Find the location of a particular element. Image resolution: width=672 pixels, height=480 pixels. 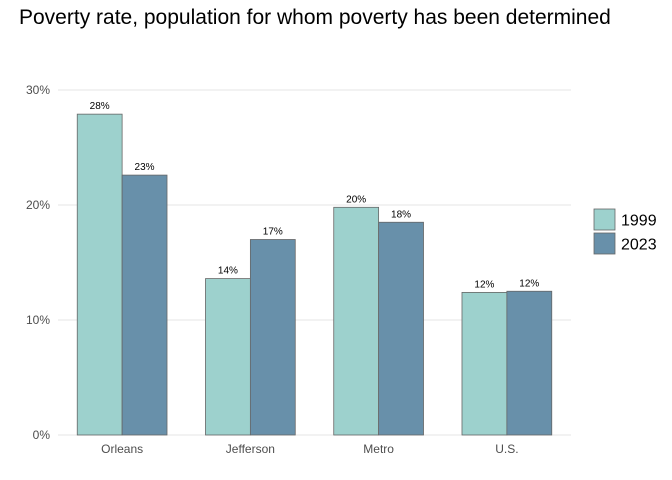

y-tick-label: 0% is located at coordinates (42, 435).